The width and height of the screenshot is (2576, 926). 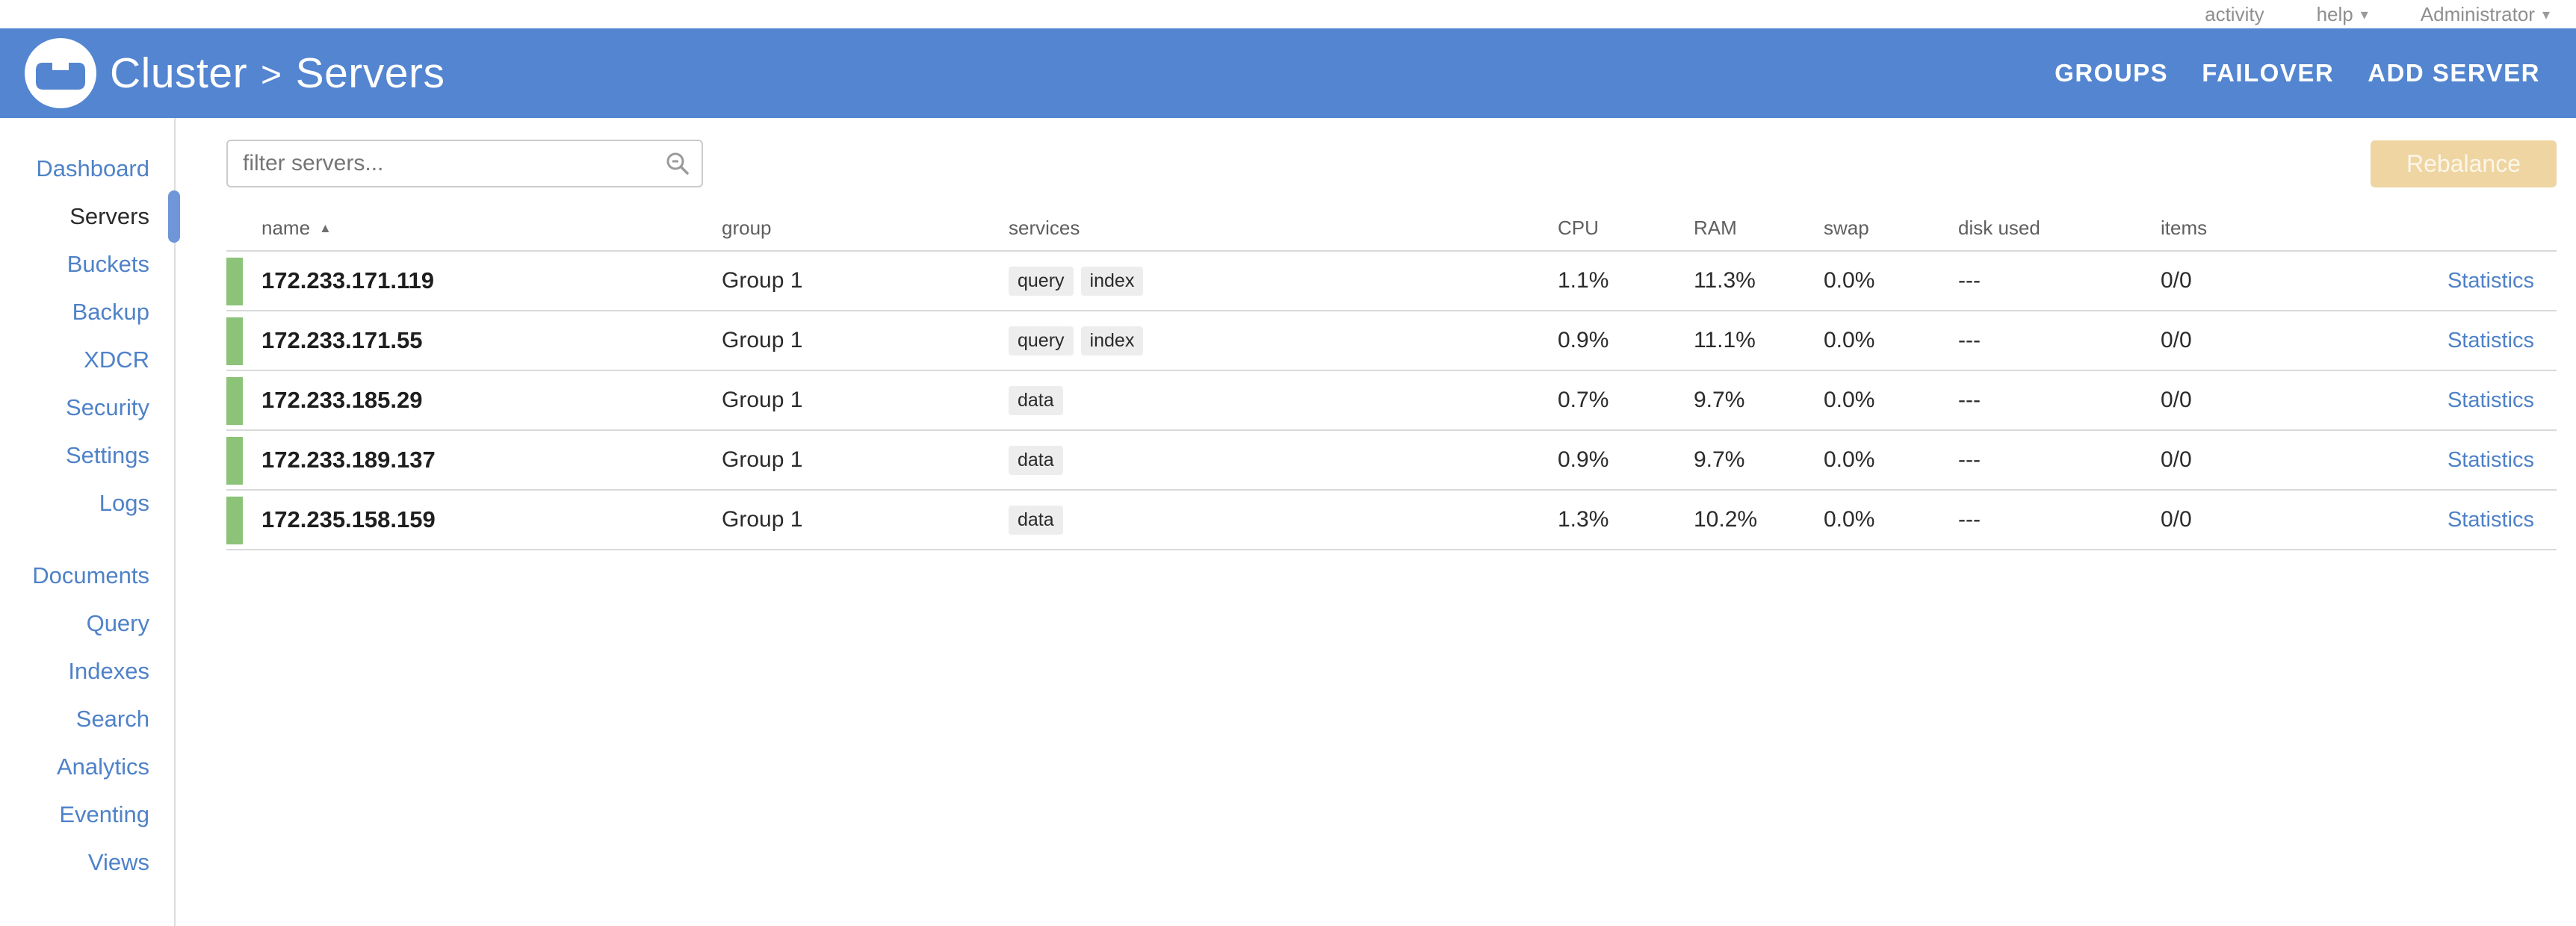 I want to click on sidebar-item-logs: Logs, so click(x=124, y=503).